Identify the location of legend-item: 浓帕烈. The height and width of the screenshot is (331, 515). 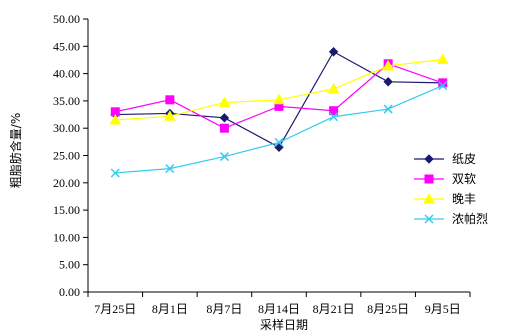
(451, 218).